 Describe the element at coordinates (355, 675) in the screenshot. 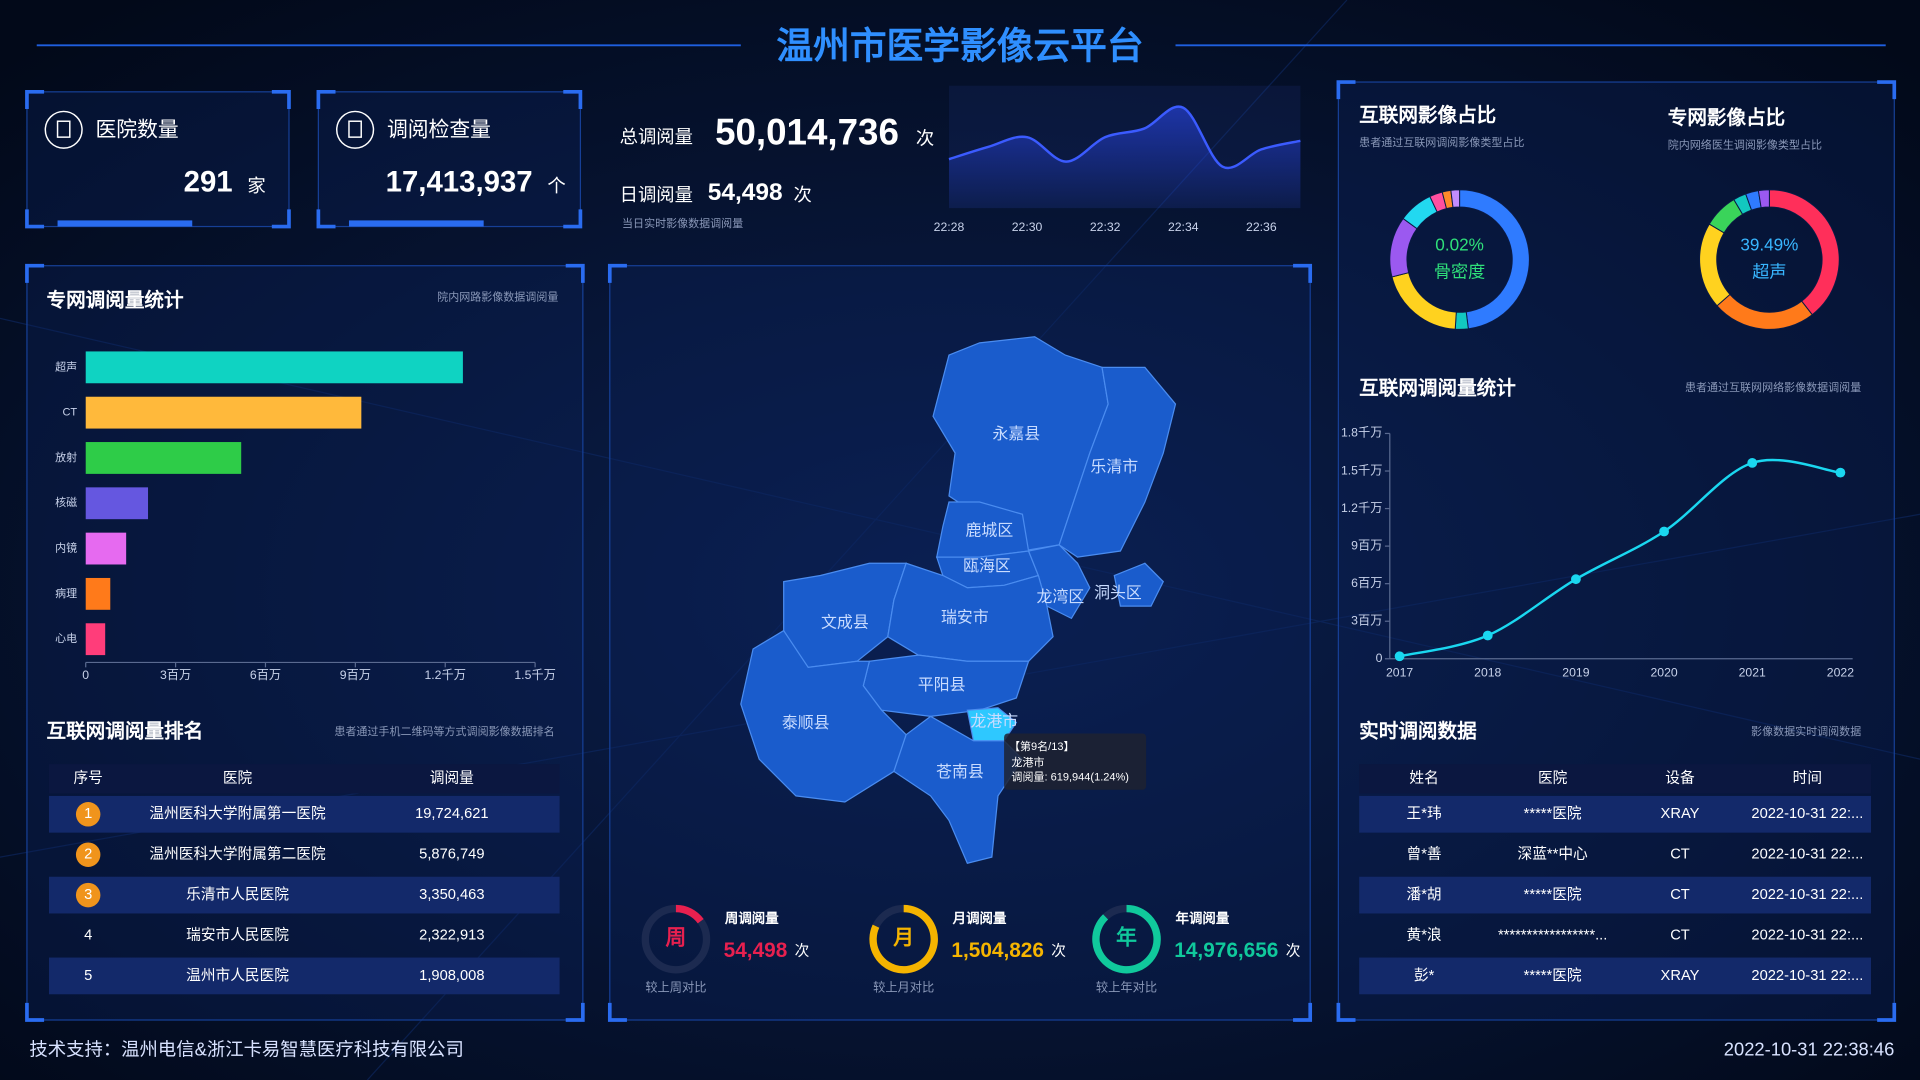

I see `x-tick-label: 9百万` at that location.